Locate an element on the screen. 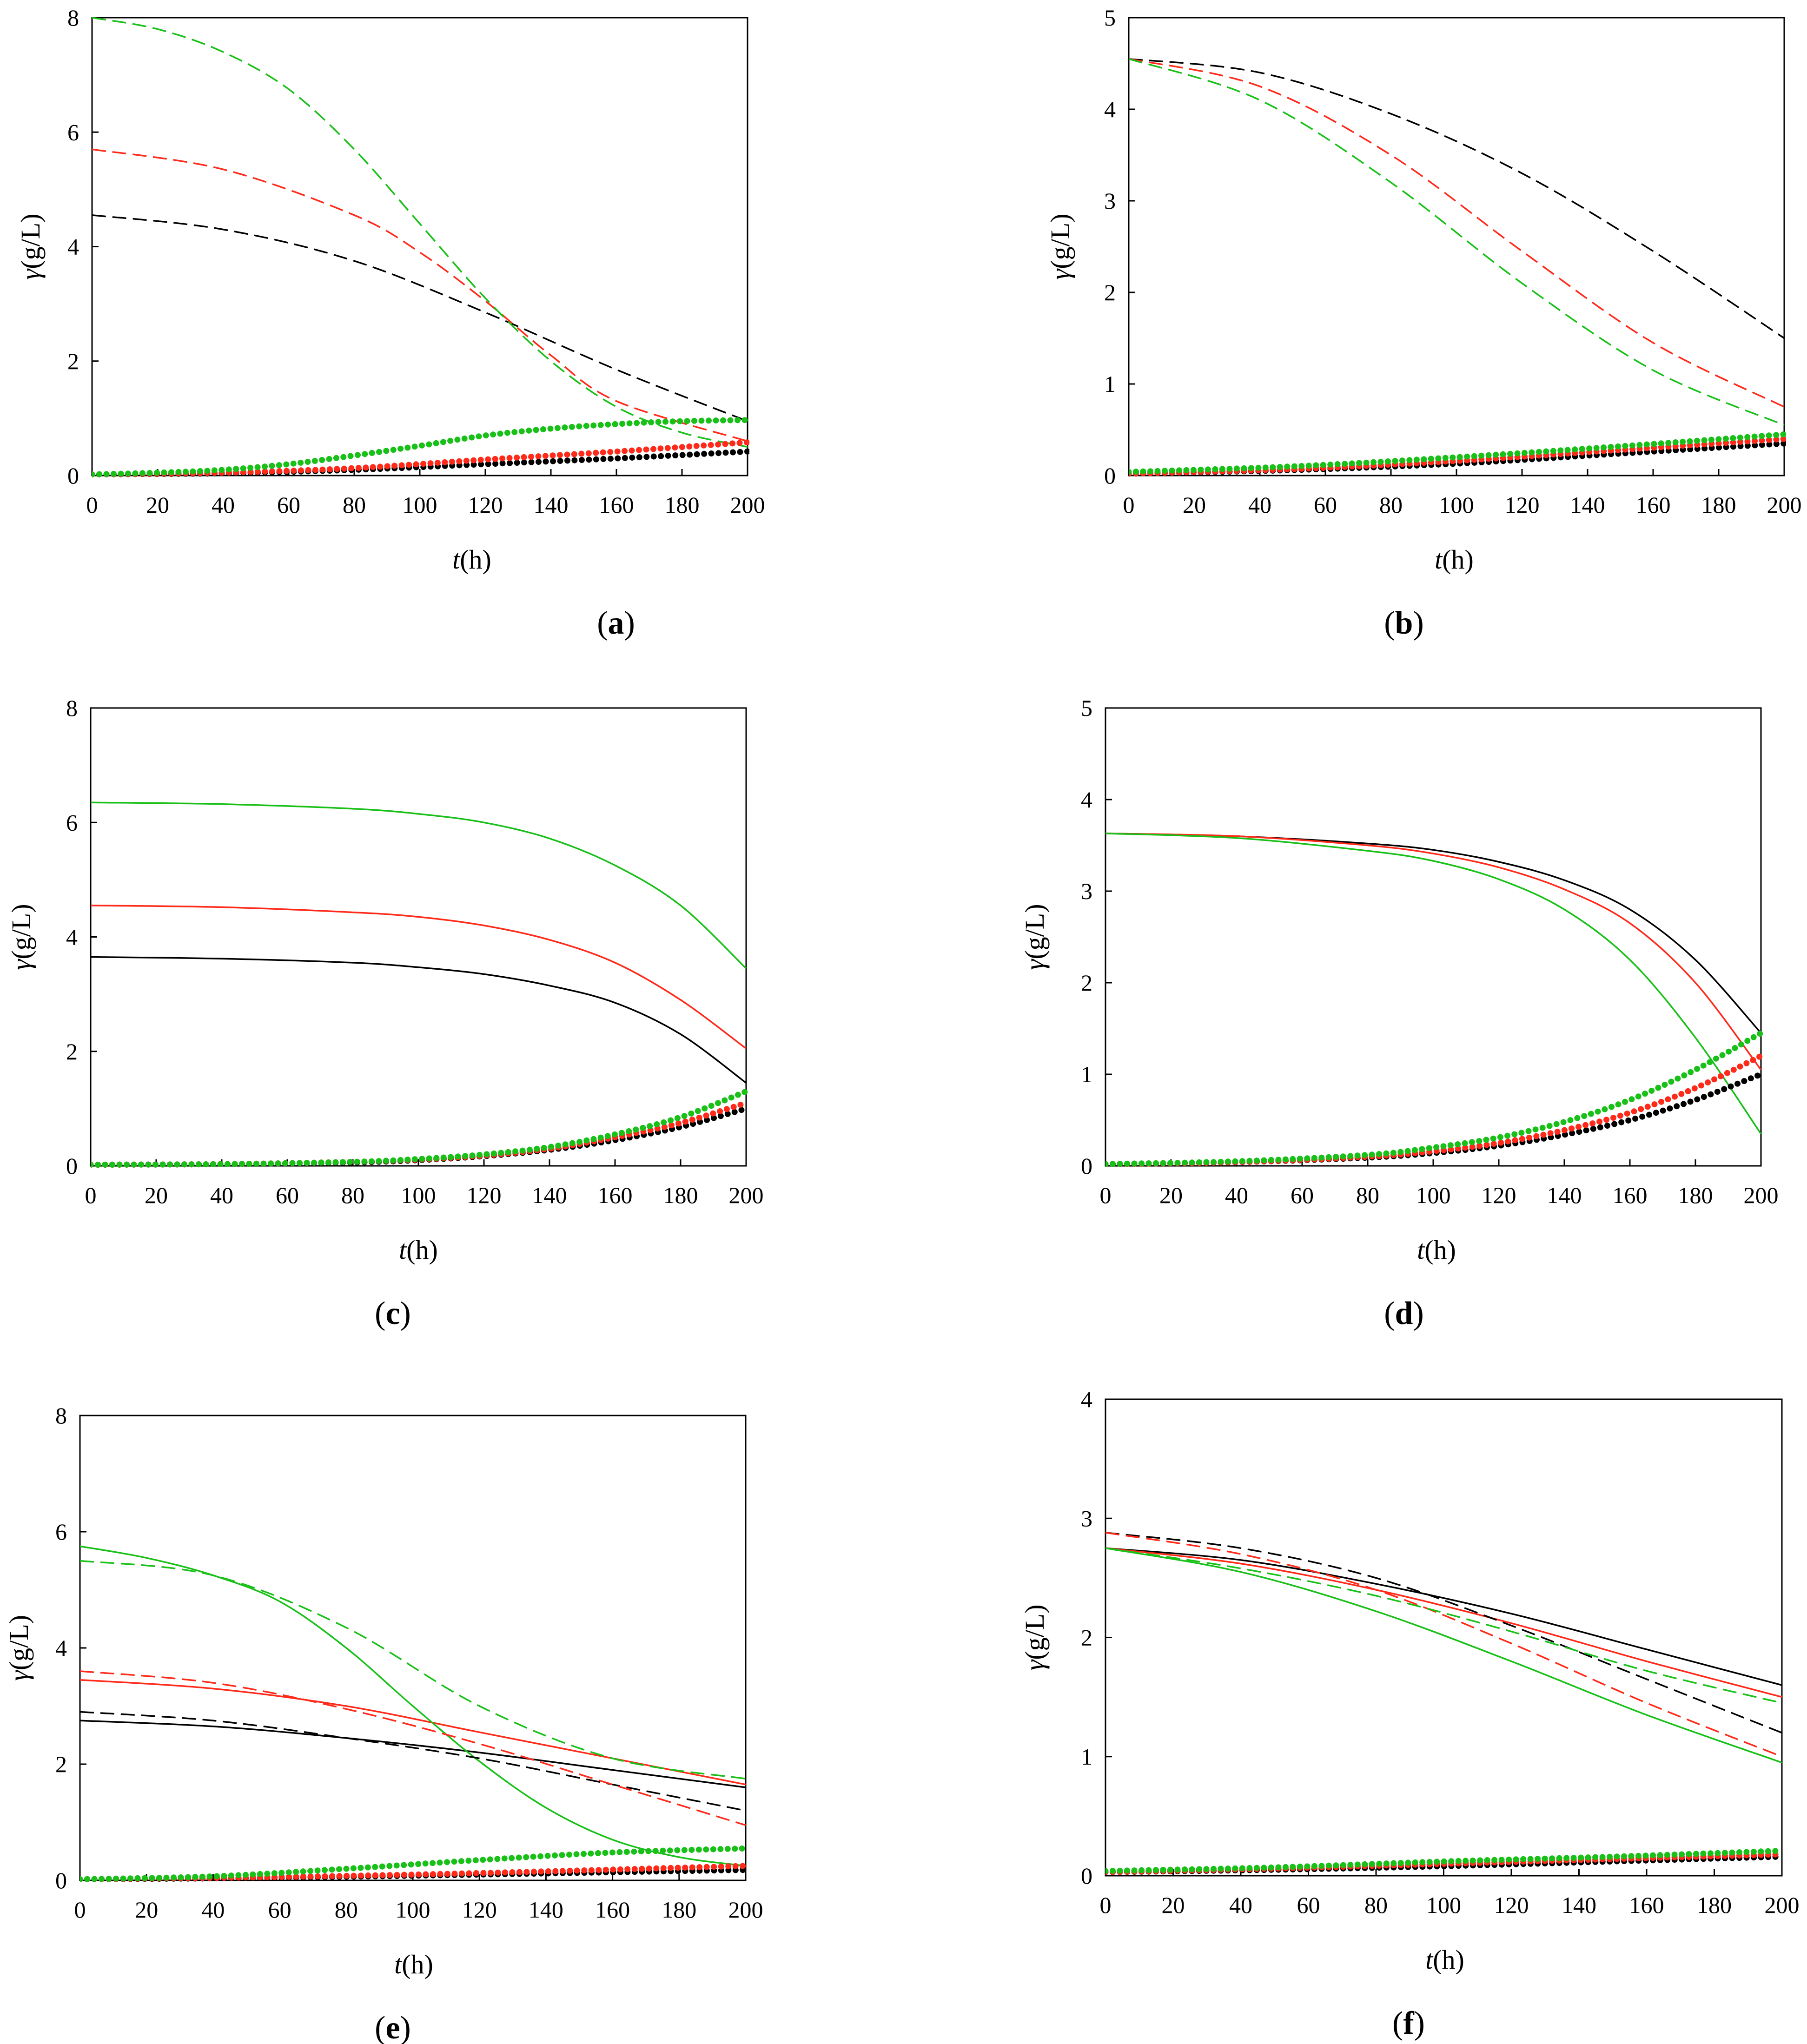 This screenshot has height=2044, width=1807. x-tick-label: 40 is located at coordinates (221, 1195).